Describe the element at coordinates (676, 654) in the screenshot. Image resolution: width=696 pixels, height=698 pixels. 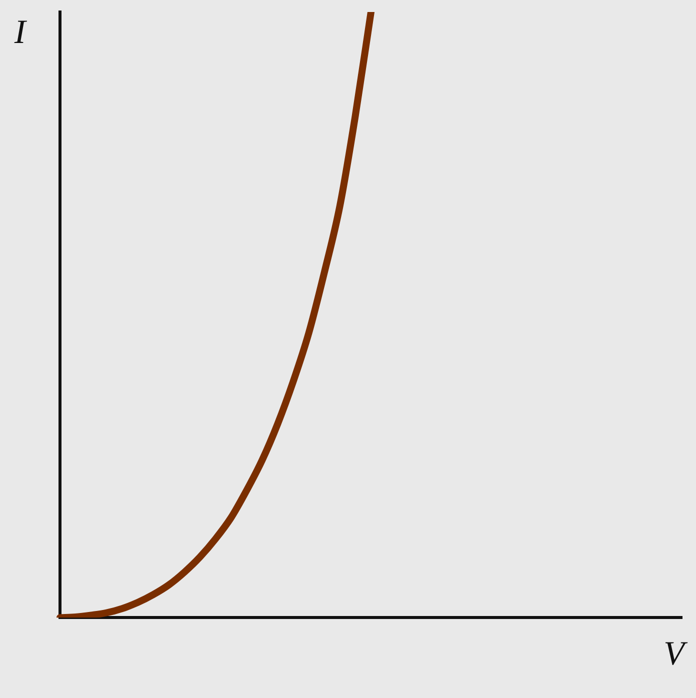
I see `x-axis-title: V` at that location.